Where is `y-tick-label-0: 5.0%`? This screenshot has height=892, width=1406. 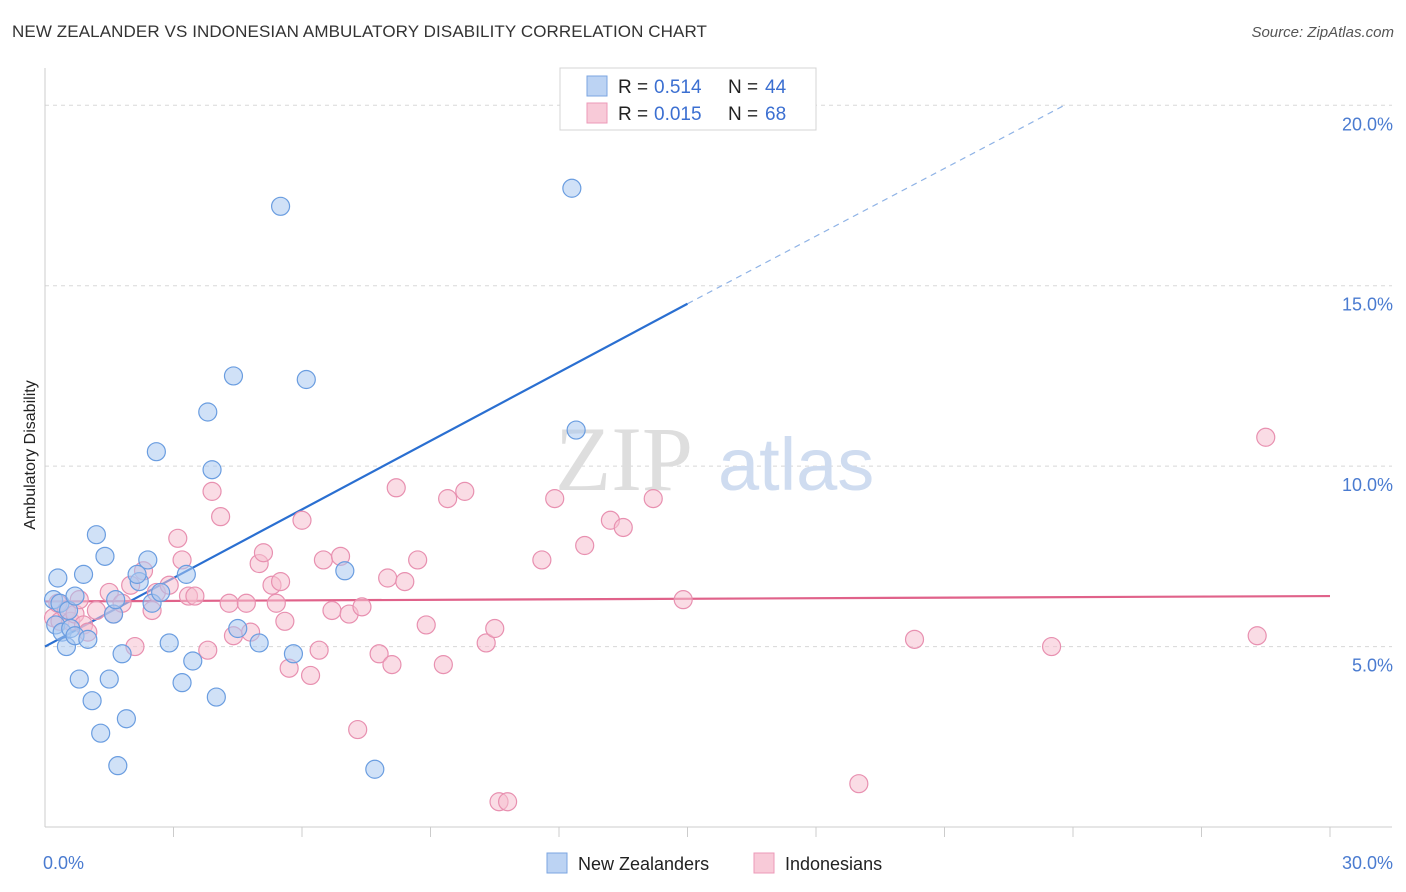 y-tick-label-0: 5.0% is located at coordinates (1372, 666).